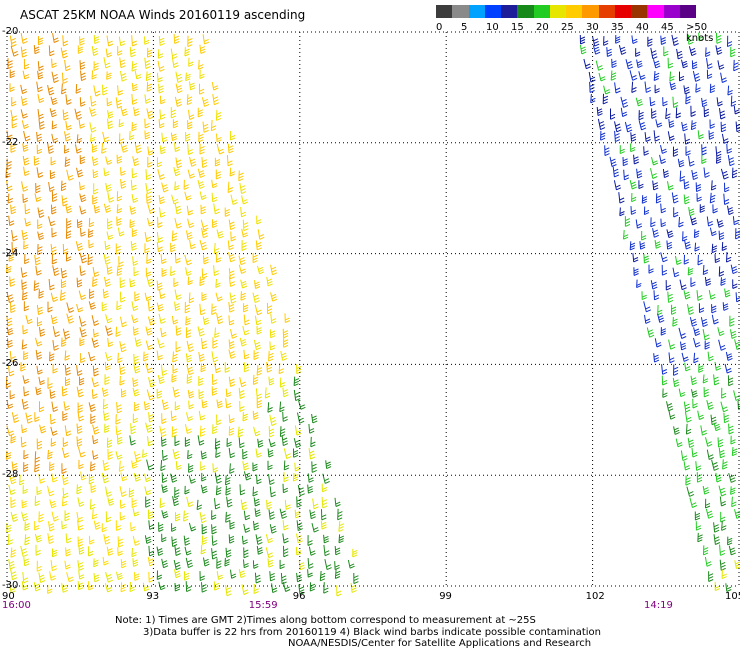 The image size is (740, 650). What do you see at coordinates (541, 11) in the screenshot?
I see `legend-swatch` at bounding box center [541, 11].